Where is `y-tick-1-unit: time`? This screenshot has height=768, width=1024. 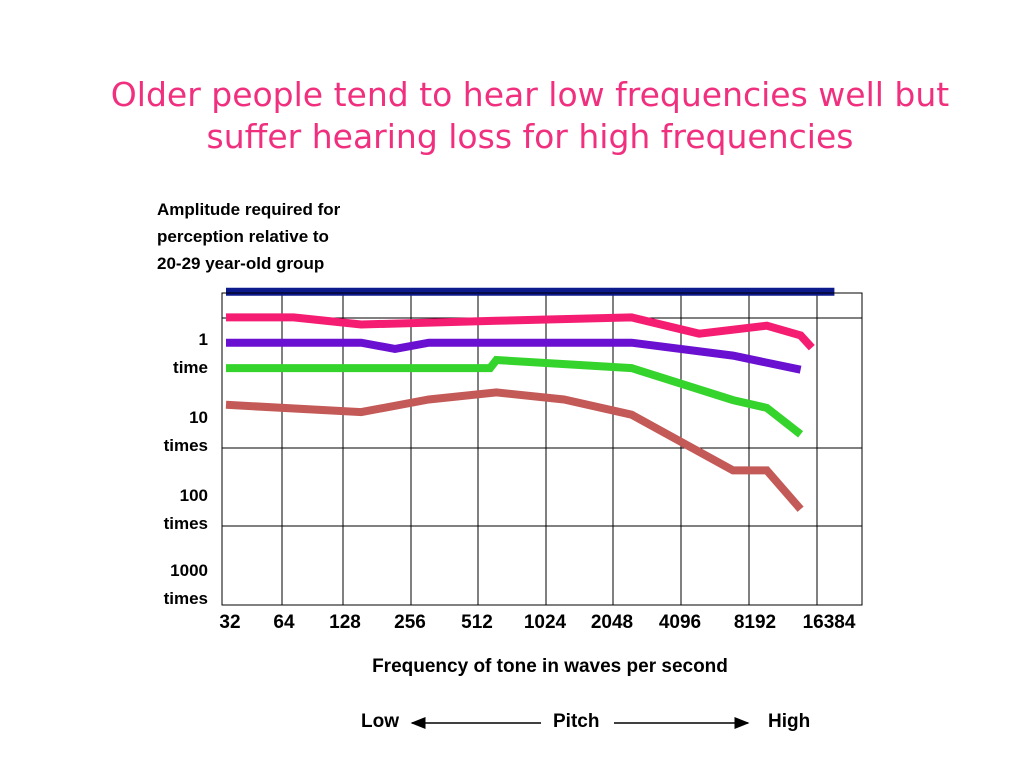
y-tick-1-unit: time is located at coordinates (190, 367).